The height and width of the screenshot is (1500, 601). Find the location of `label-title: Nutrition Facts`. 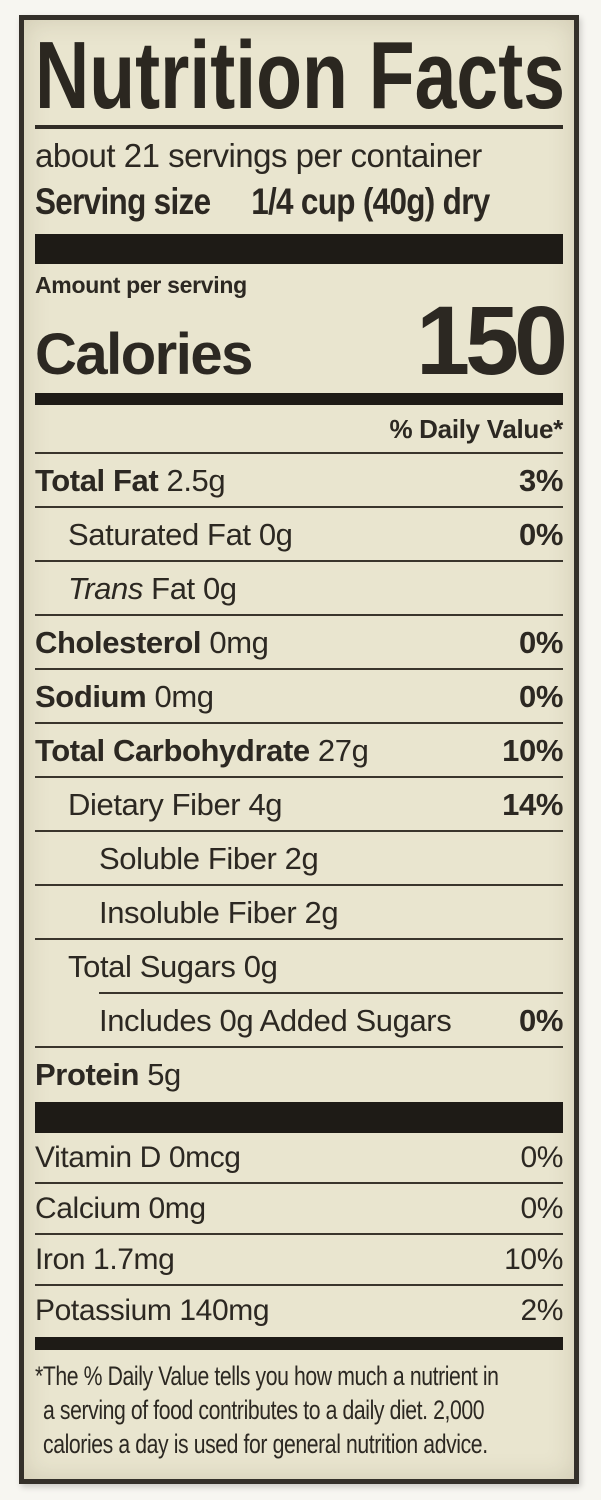

label-title: Nutrition Facts is located at coordinates (300, 77).